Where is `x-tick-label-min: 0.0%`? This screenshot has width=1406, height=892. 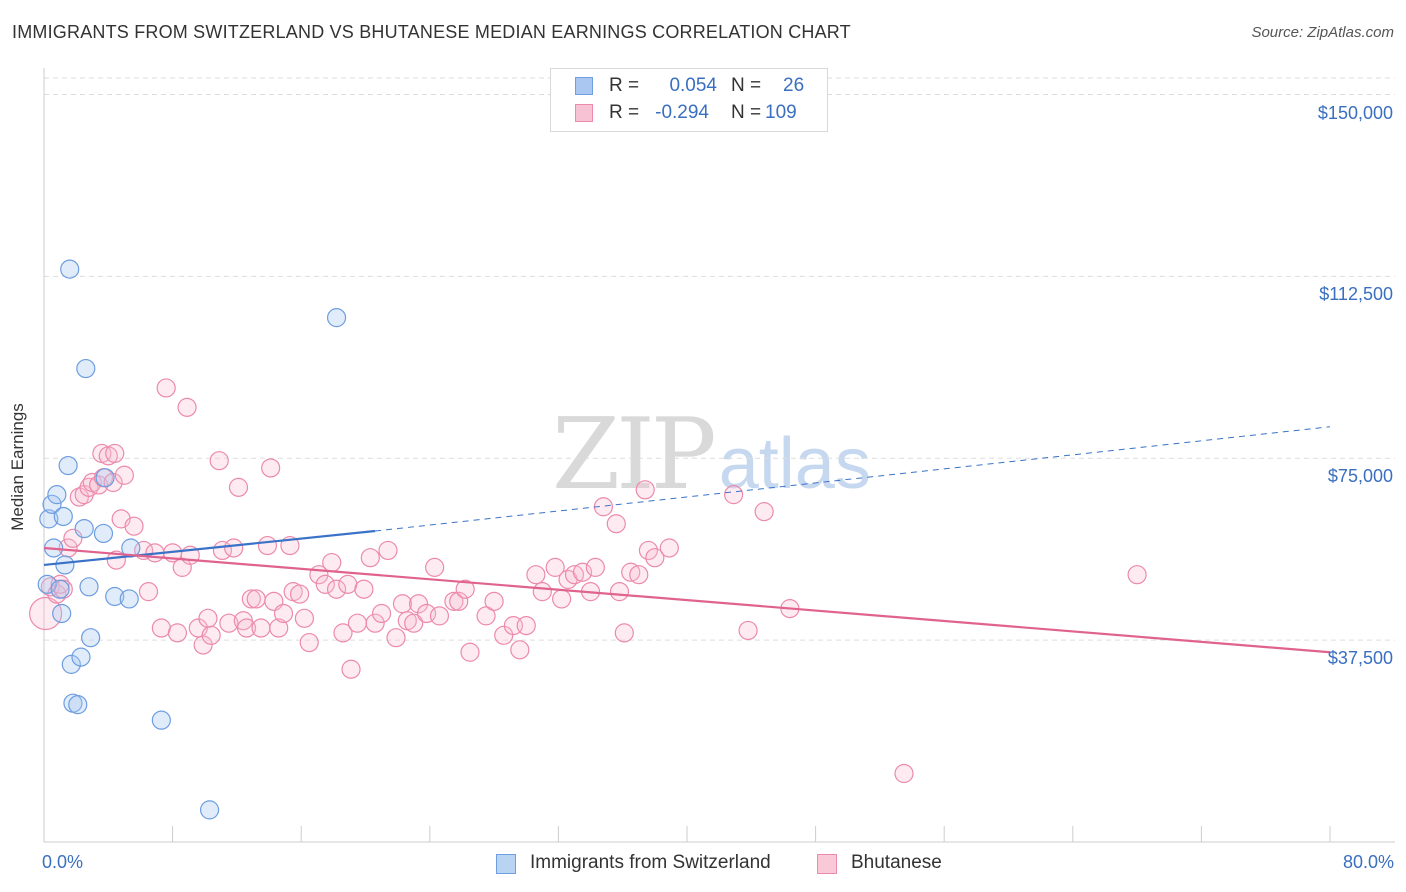 x-tick-label-min: 0.0% is located at coordinates (63, 862).